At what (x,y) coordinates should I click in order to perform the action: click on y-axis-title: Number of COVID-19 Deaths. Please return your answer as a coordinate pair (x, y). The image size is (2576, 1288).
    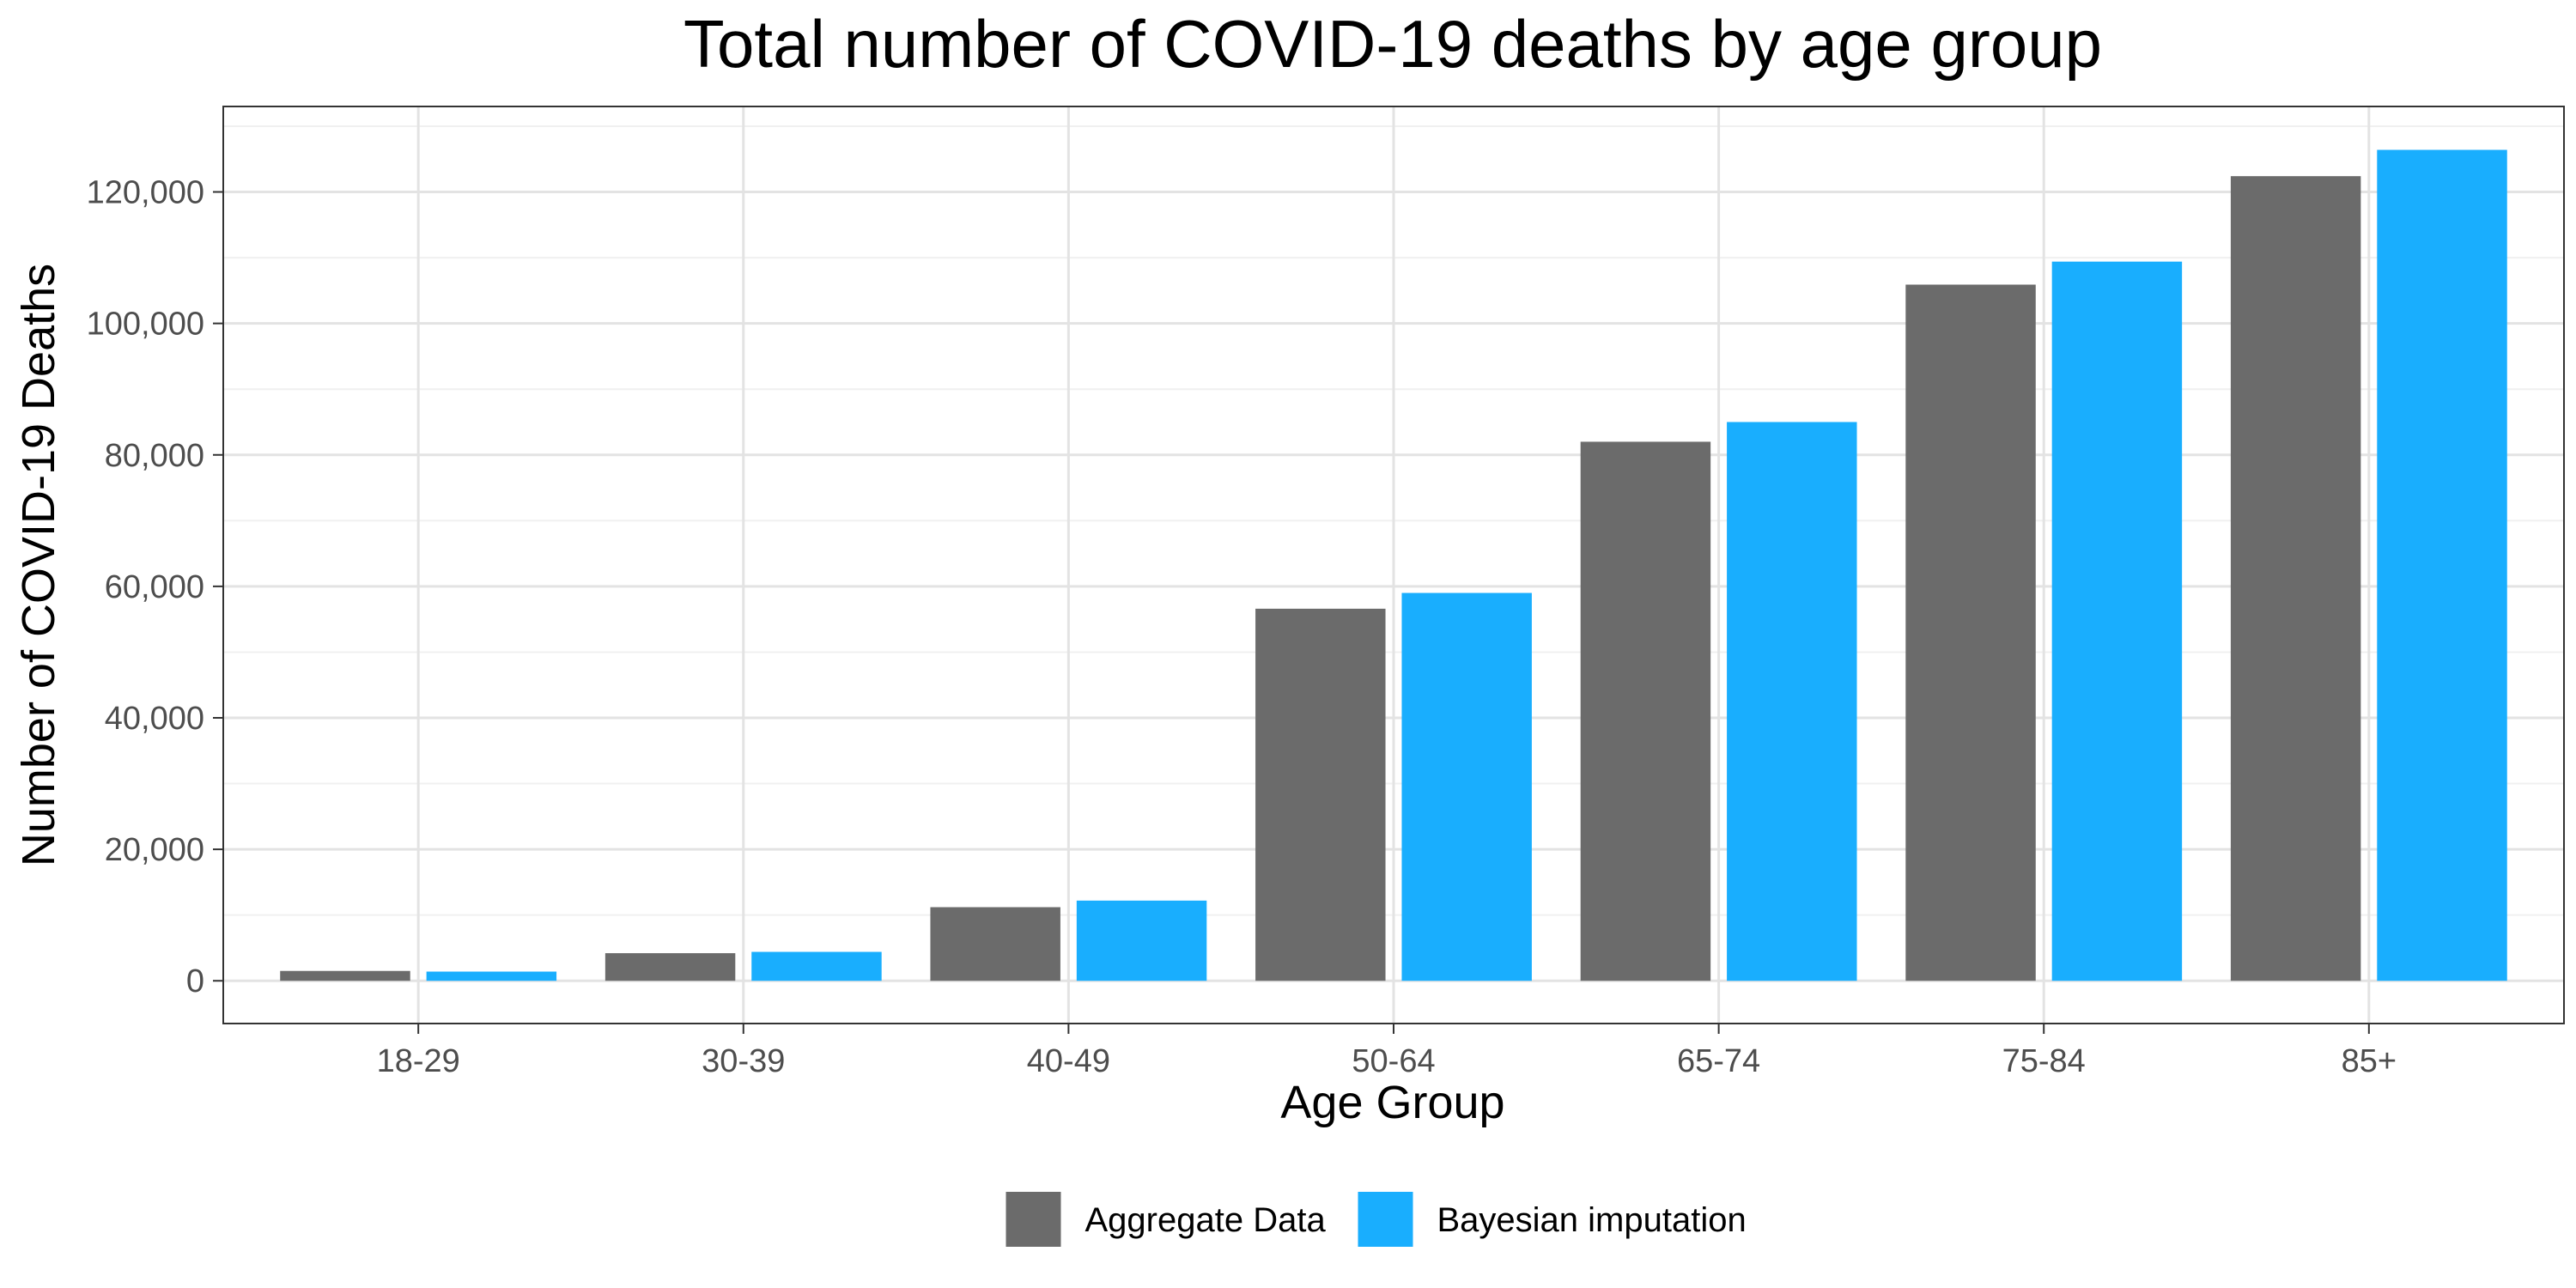
    Looking at the image, I should click on (38, 565).